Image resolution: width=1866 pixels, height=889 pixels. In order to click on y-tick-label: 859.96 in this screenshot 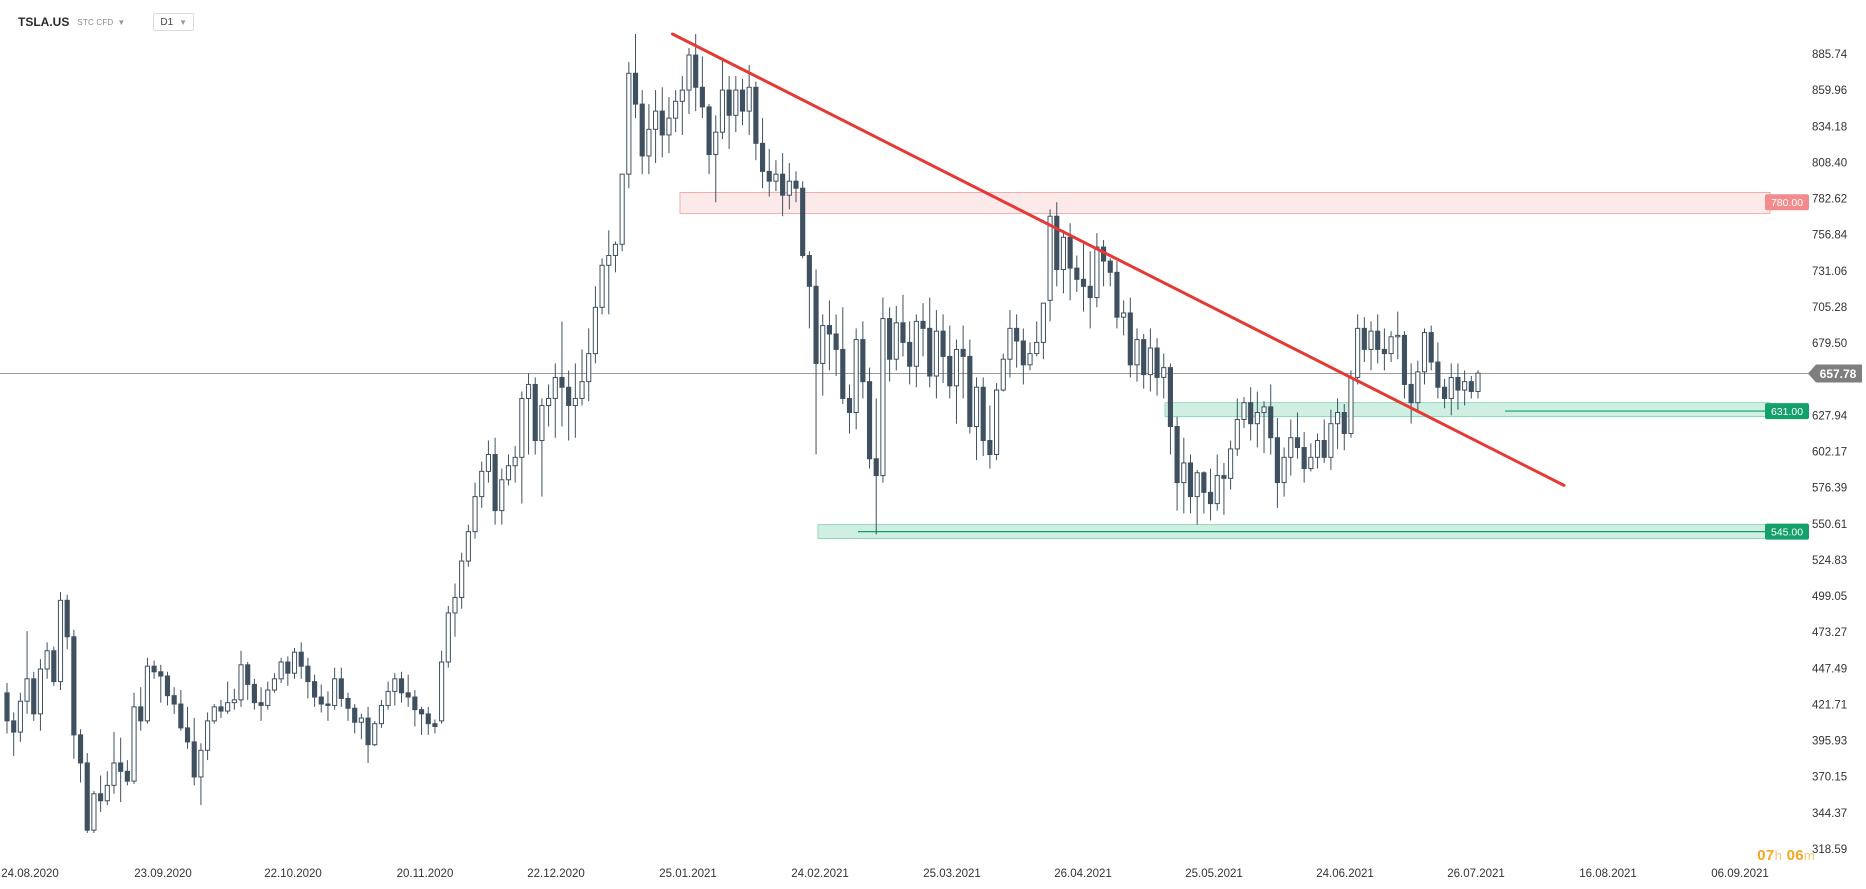, I will do `click(1829, 91)`.